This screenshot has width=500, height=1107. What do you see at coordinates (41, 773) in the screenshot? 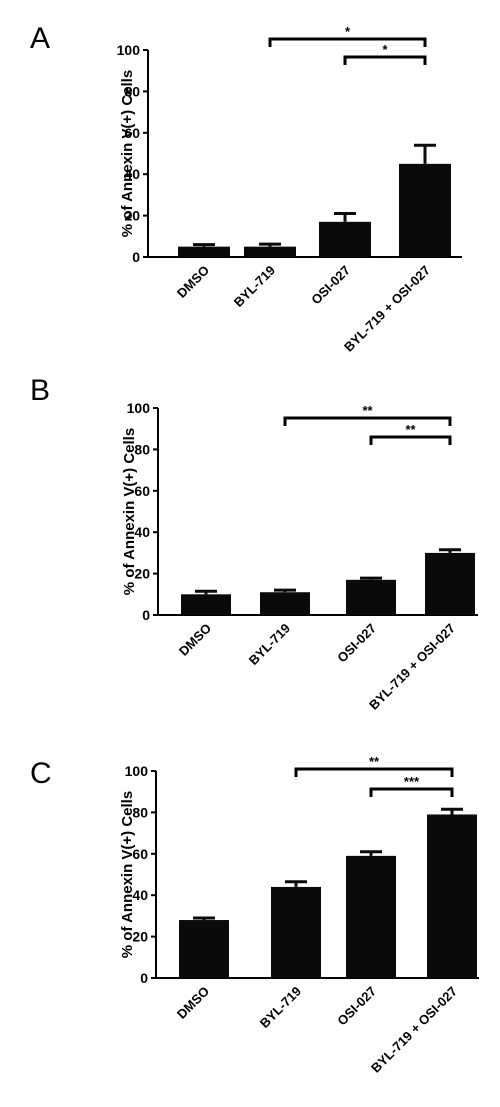
I see `panel-label: C` at bounding box center [41, 773].